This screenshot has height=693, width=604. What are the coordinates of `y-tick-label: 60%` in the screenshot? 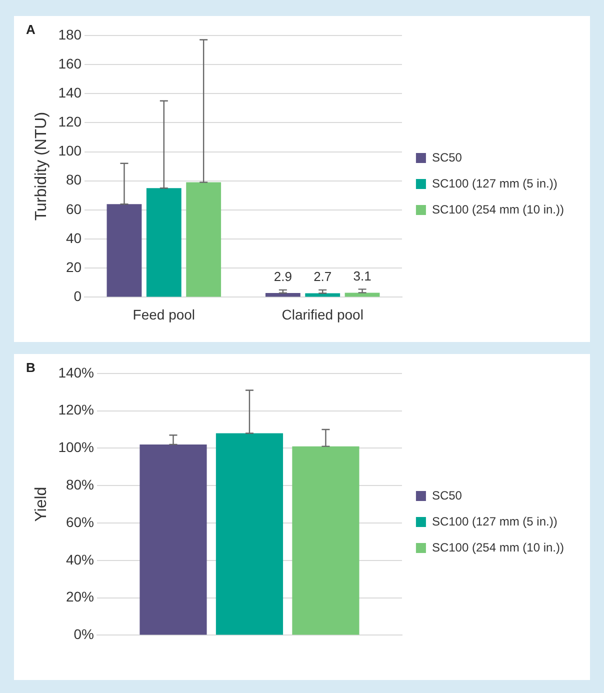 It's located at (80, 522).